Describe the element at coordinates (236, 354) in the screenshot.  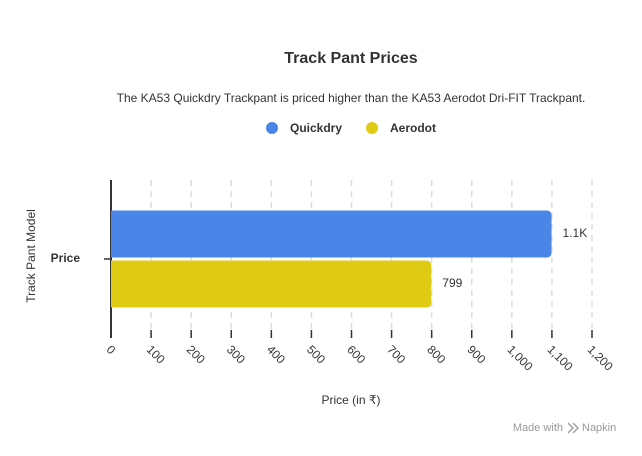
I see `x-tick-label: 300` at that location.